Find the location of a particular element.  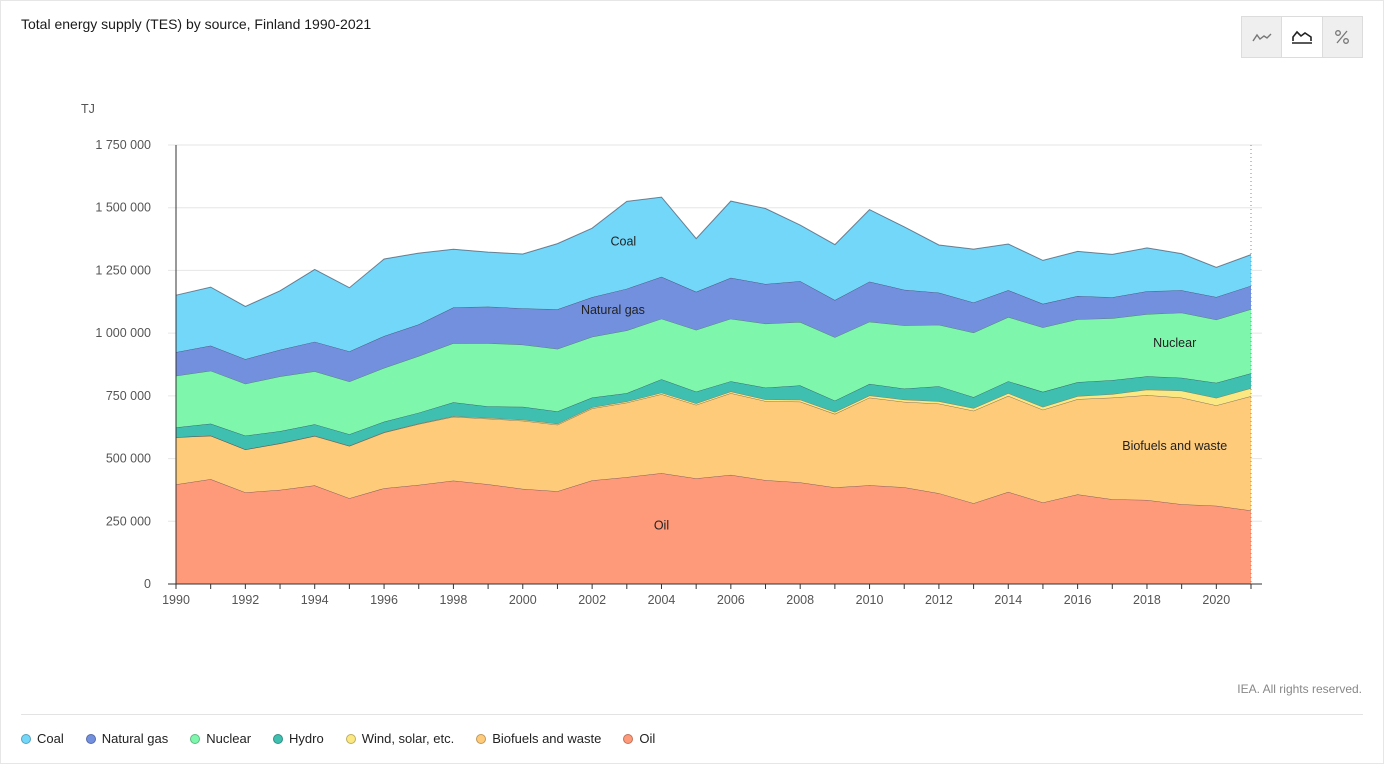

area-view-button is located at coordinates (1301, 37).